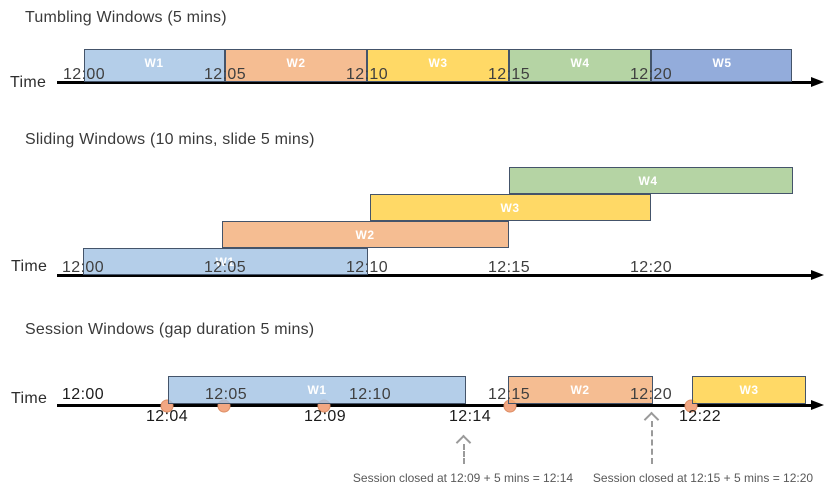 This screenshot has width=829, height=498. What do you see at coordinates (470, 416) in the screenshot?
I see `event-time-label: 12:14` at bounding box center [470, 416].